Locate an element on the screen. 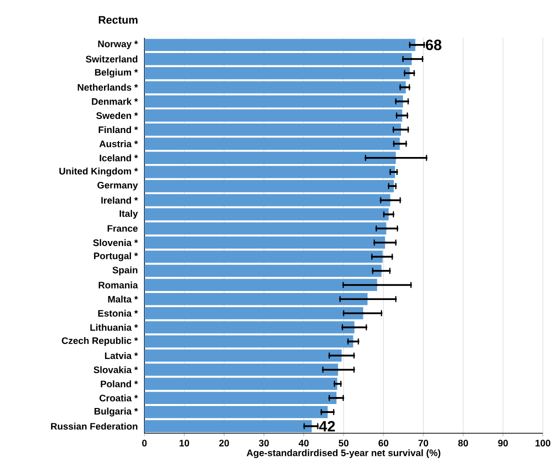 The height and width of the screenshot is (464, 554). y-tick-label: France is located at coordinates (123, 228).